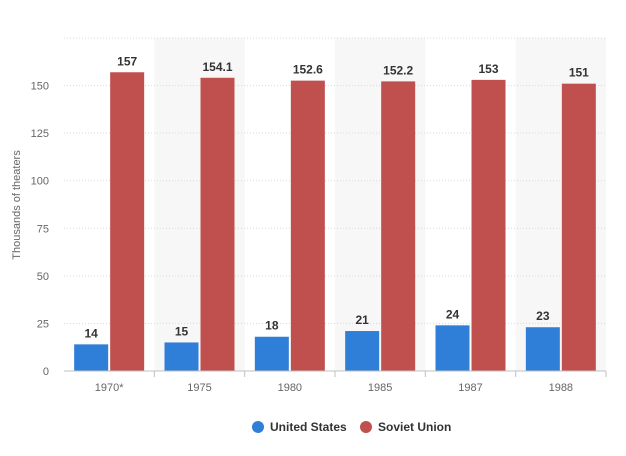 The width and height of the screenshot is (626, 456). I want to click on data-label: 151, so click(579, 73).